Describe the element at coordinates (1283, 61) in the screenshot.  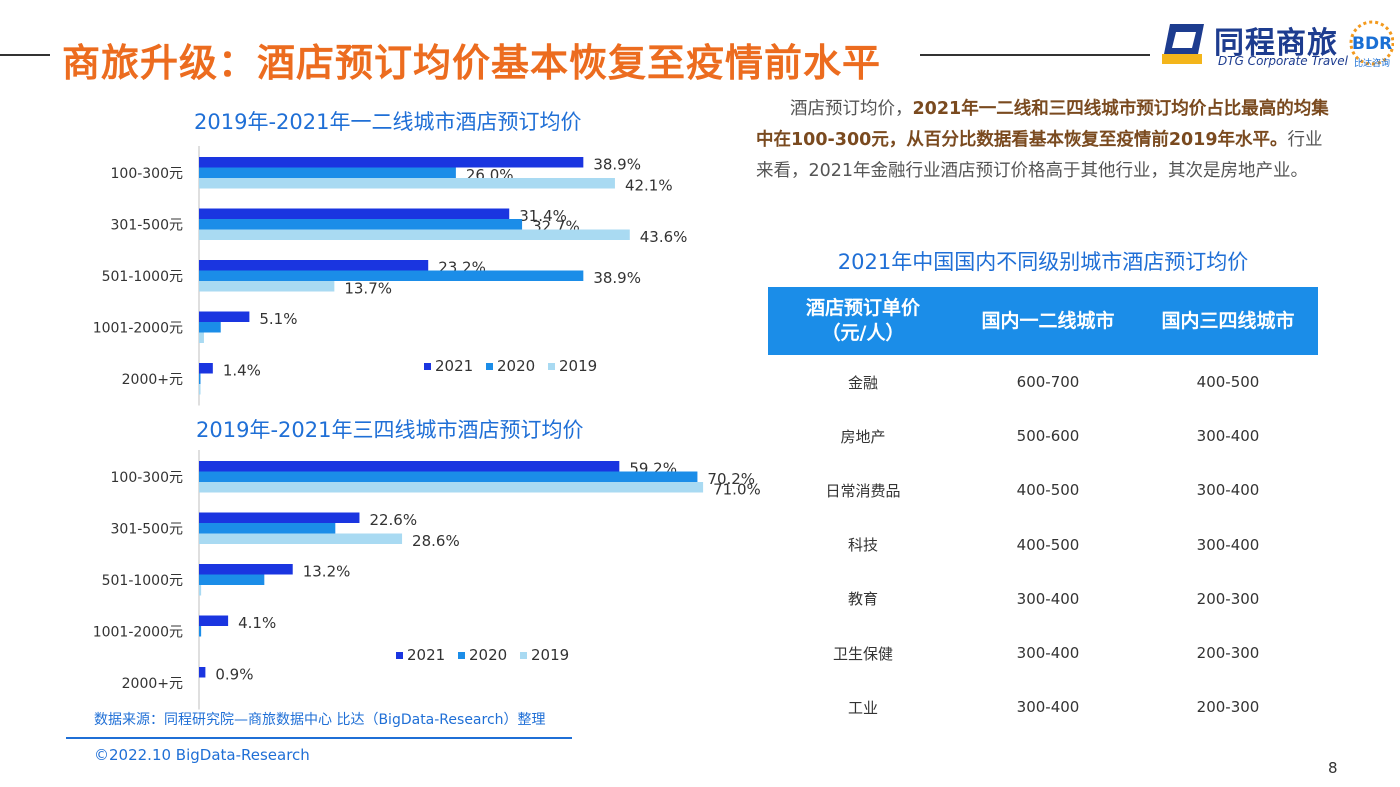
I see `logo-name-en: DTG Corporate Travel` at that location.